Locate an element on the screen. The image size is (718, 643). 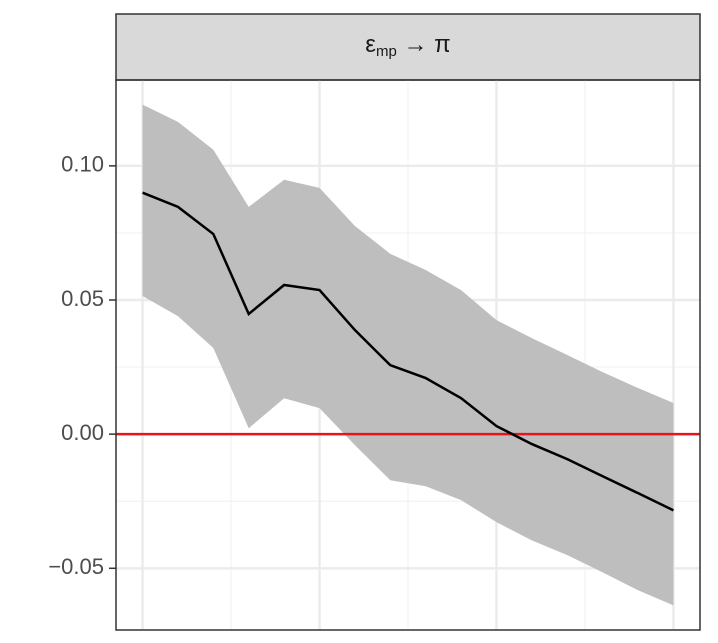
y-tick-label: 0.00 is located at coordinates (82, 432).